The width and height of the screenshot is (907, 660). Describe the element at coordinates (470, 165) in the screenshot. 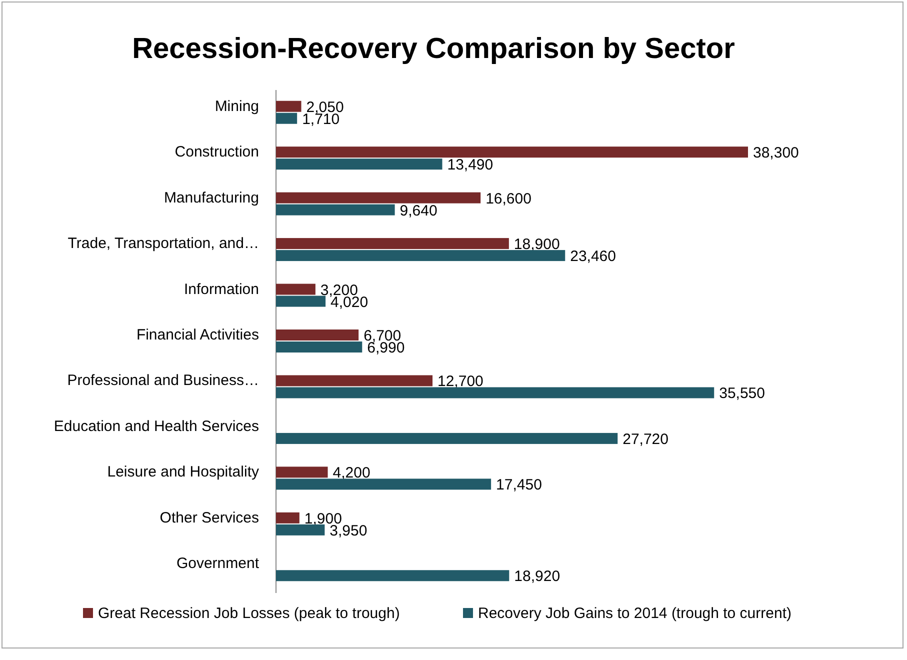

I see `data-label: 13,490` at that location.